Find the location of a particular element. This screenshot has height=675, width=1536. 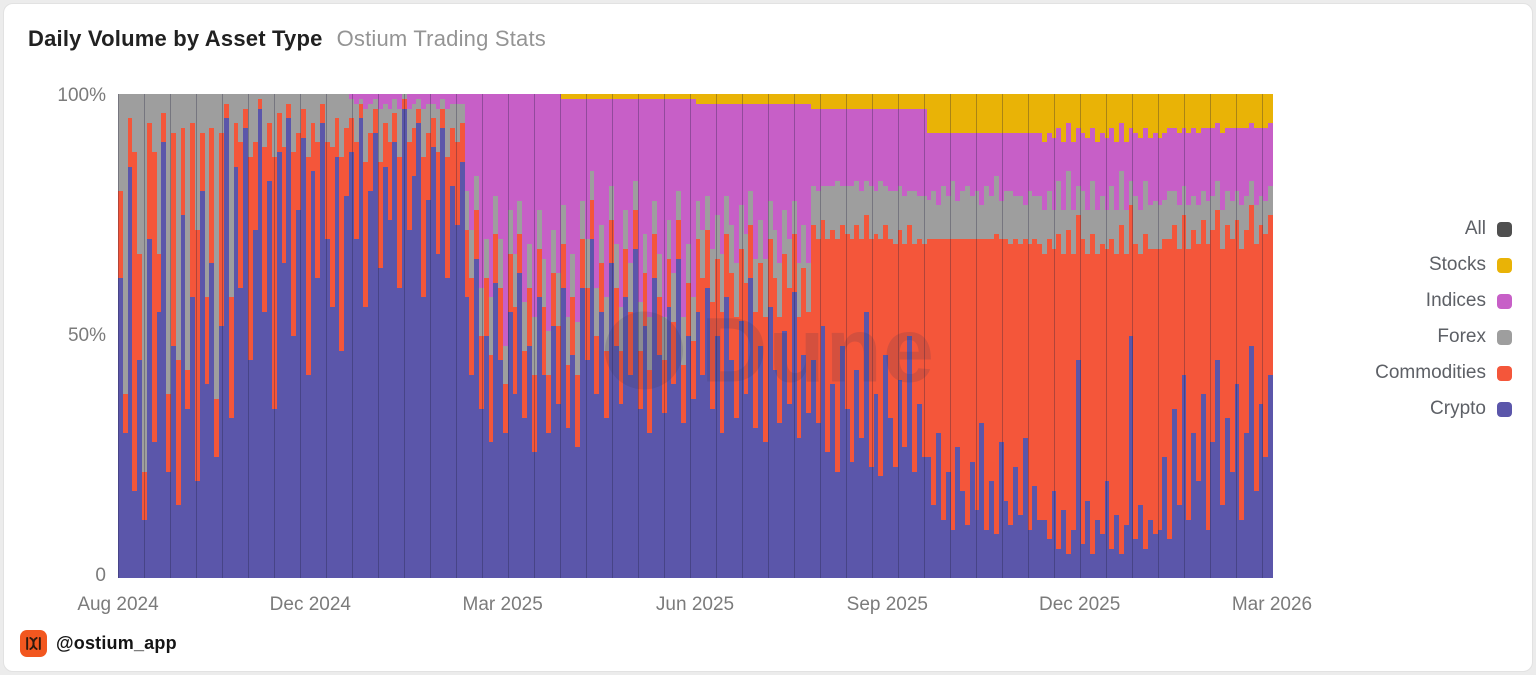

legend-item-commodities: Commodities is located at coordinates (1443, 373).